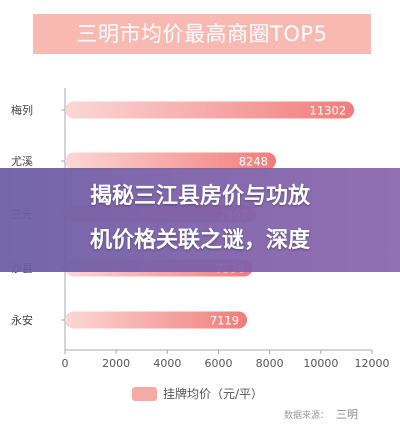 The height and width of the screenshot is (430, 400). I want to click on x-tick-label: 2000, so click(116, 363).